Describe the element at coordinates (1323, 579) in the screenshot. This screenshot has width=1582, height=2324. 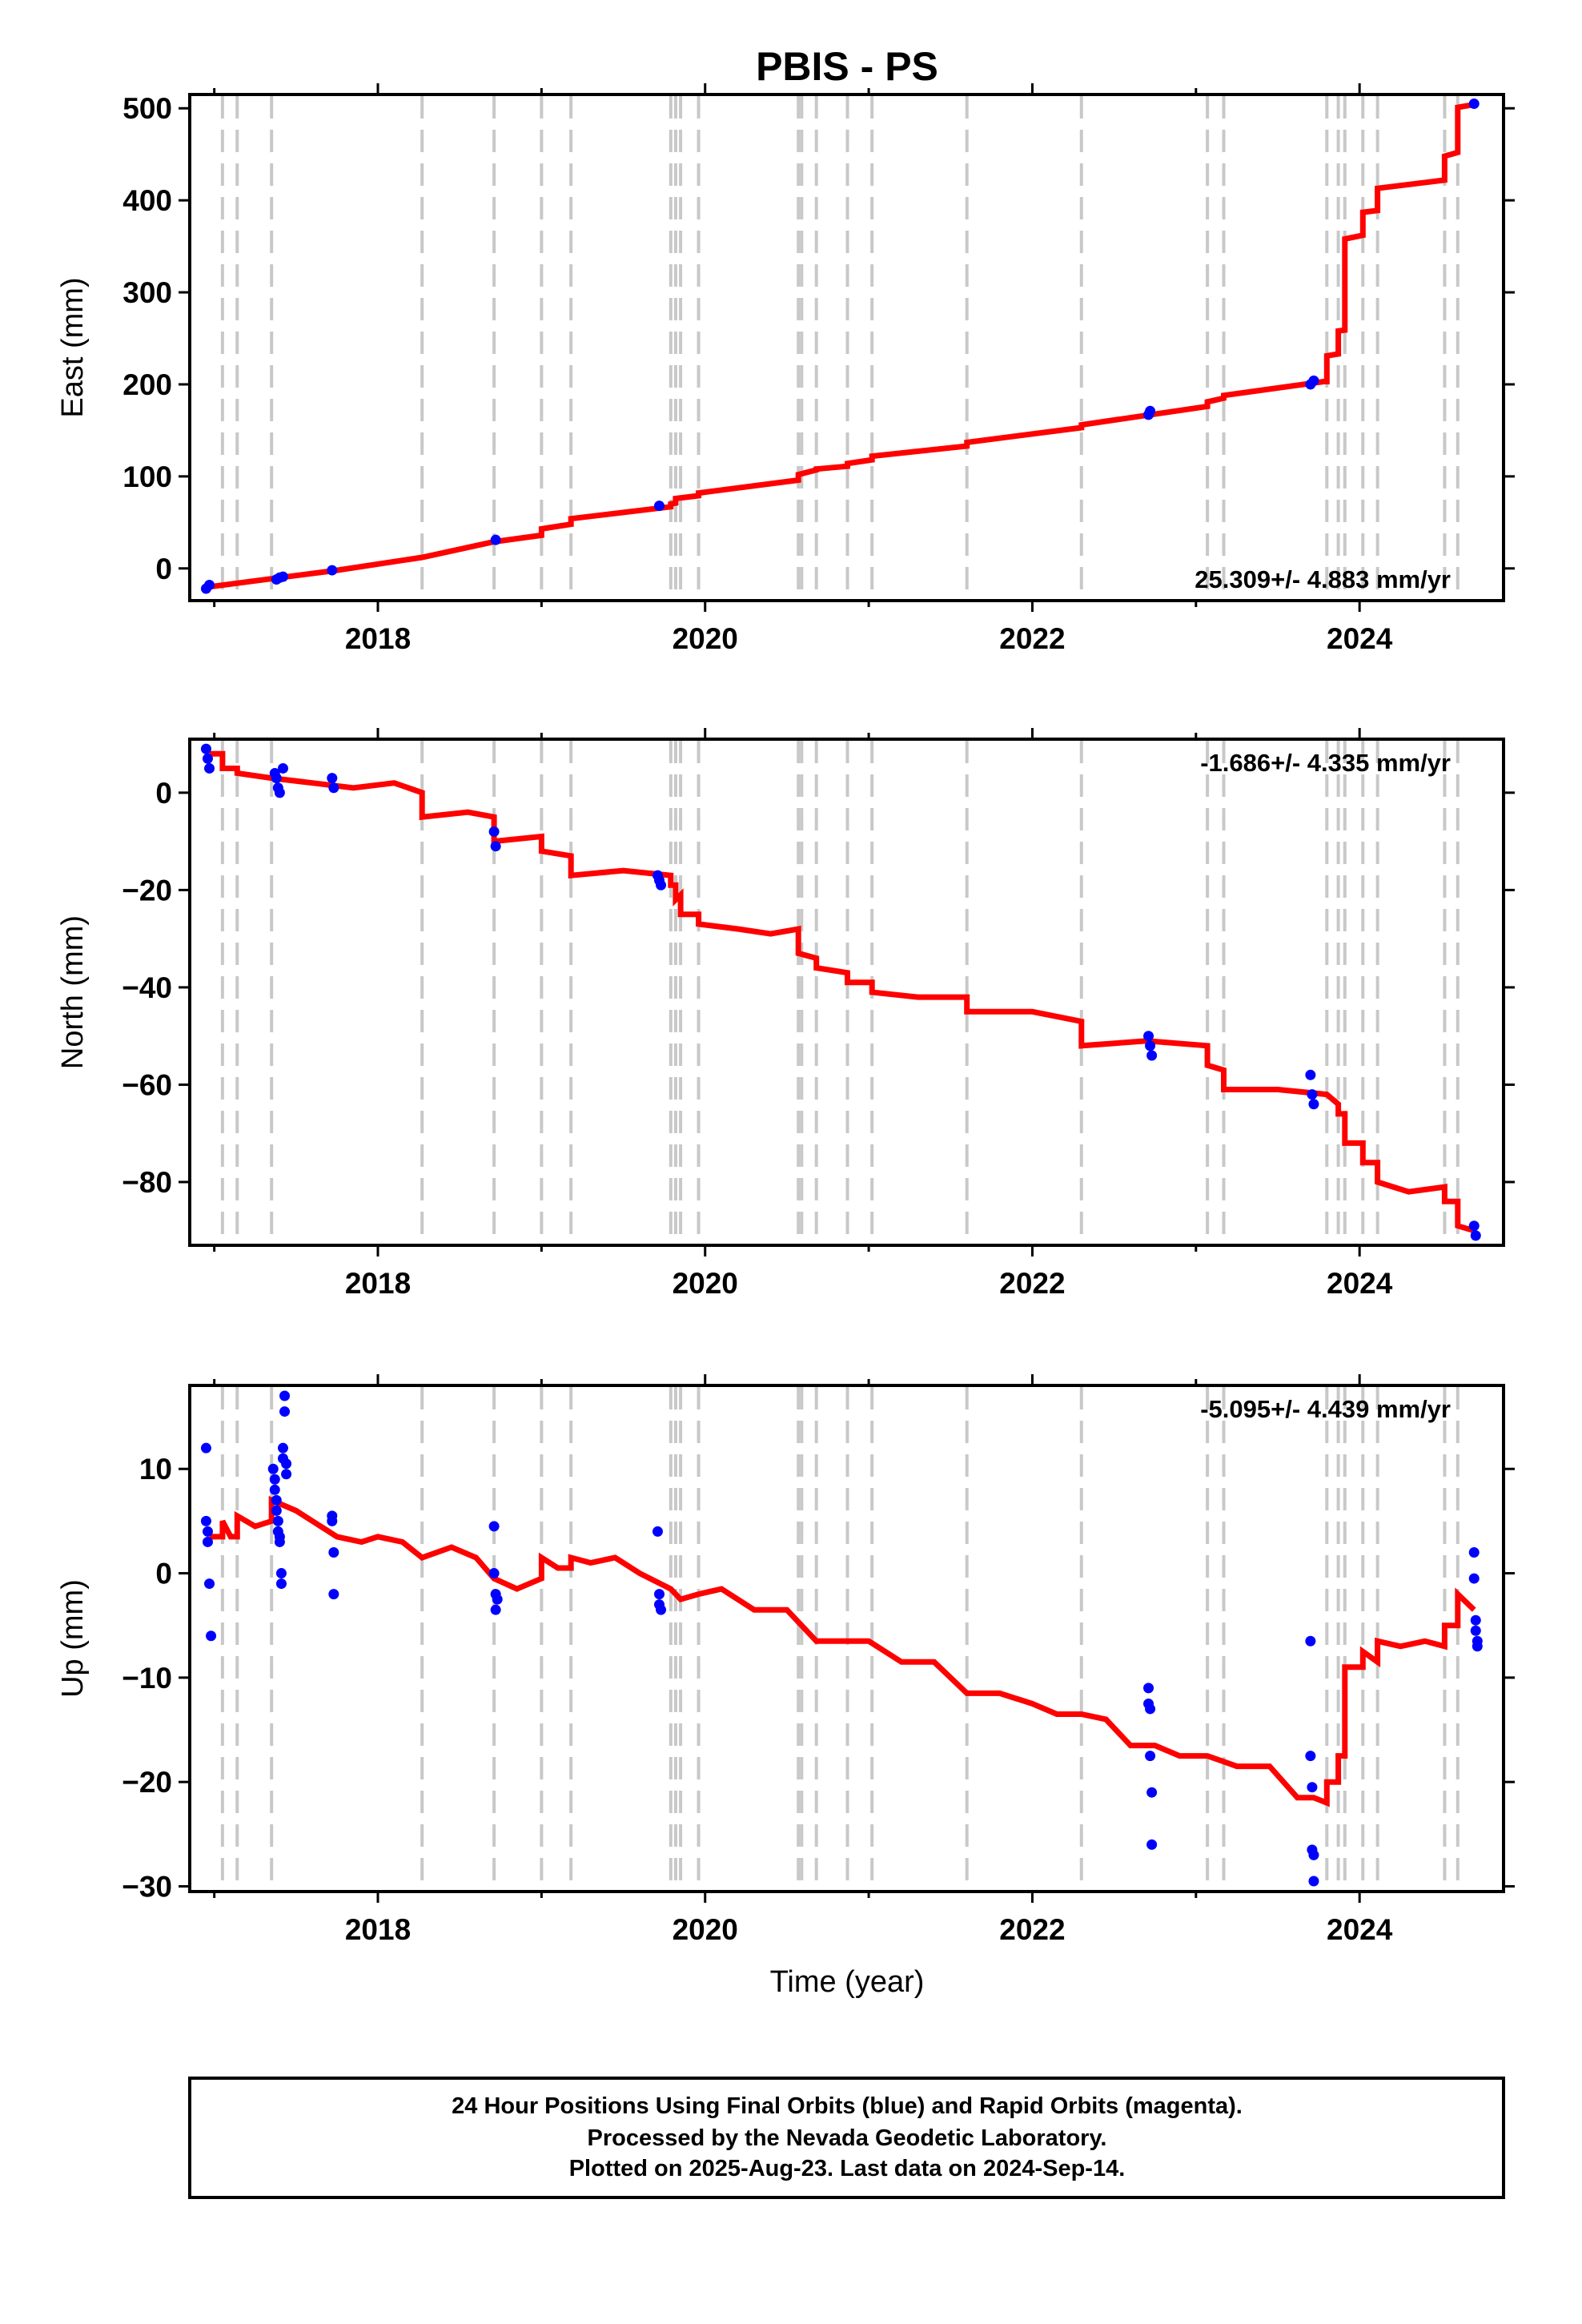
I see `east-rate-label: 25.309+/- 4.883 mm/yr` at that location.